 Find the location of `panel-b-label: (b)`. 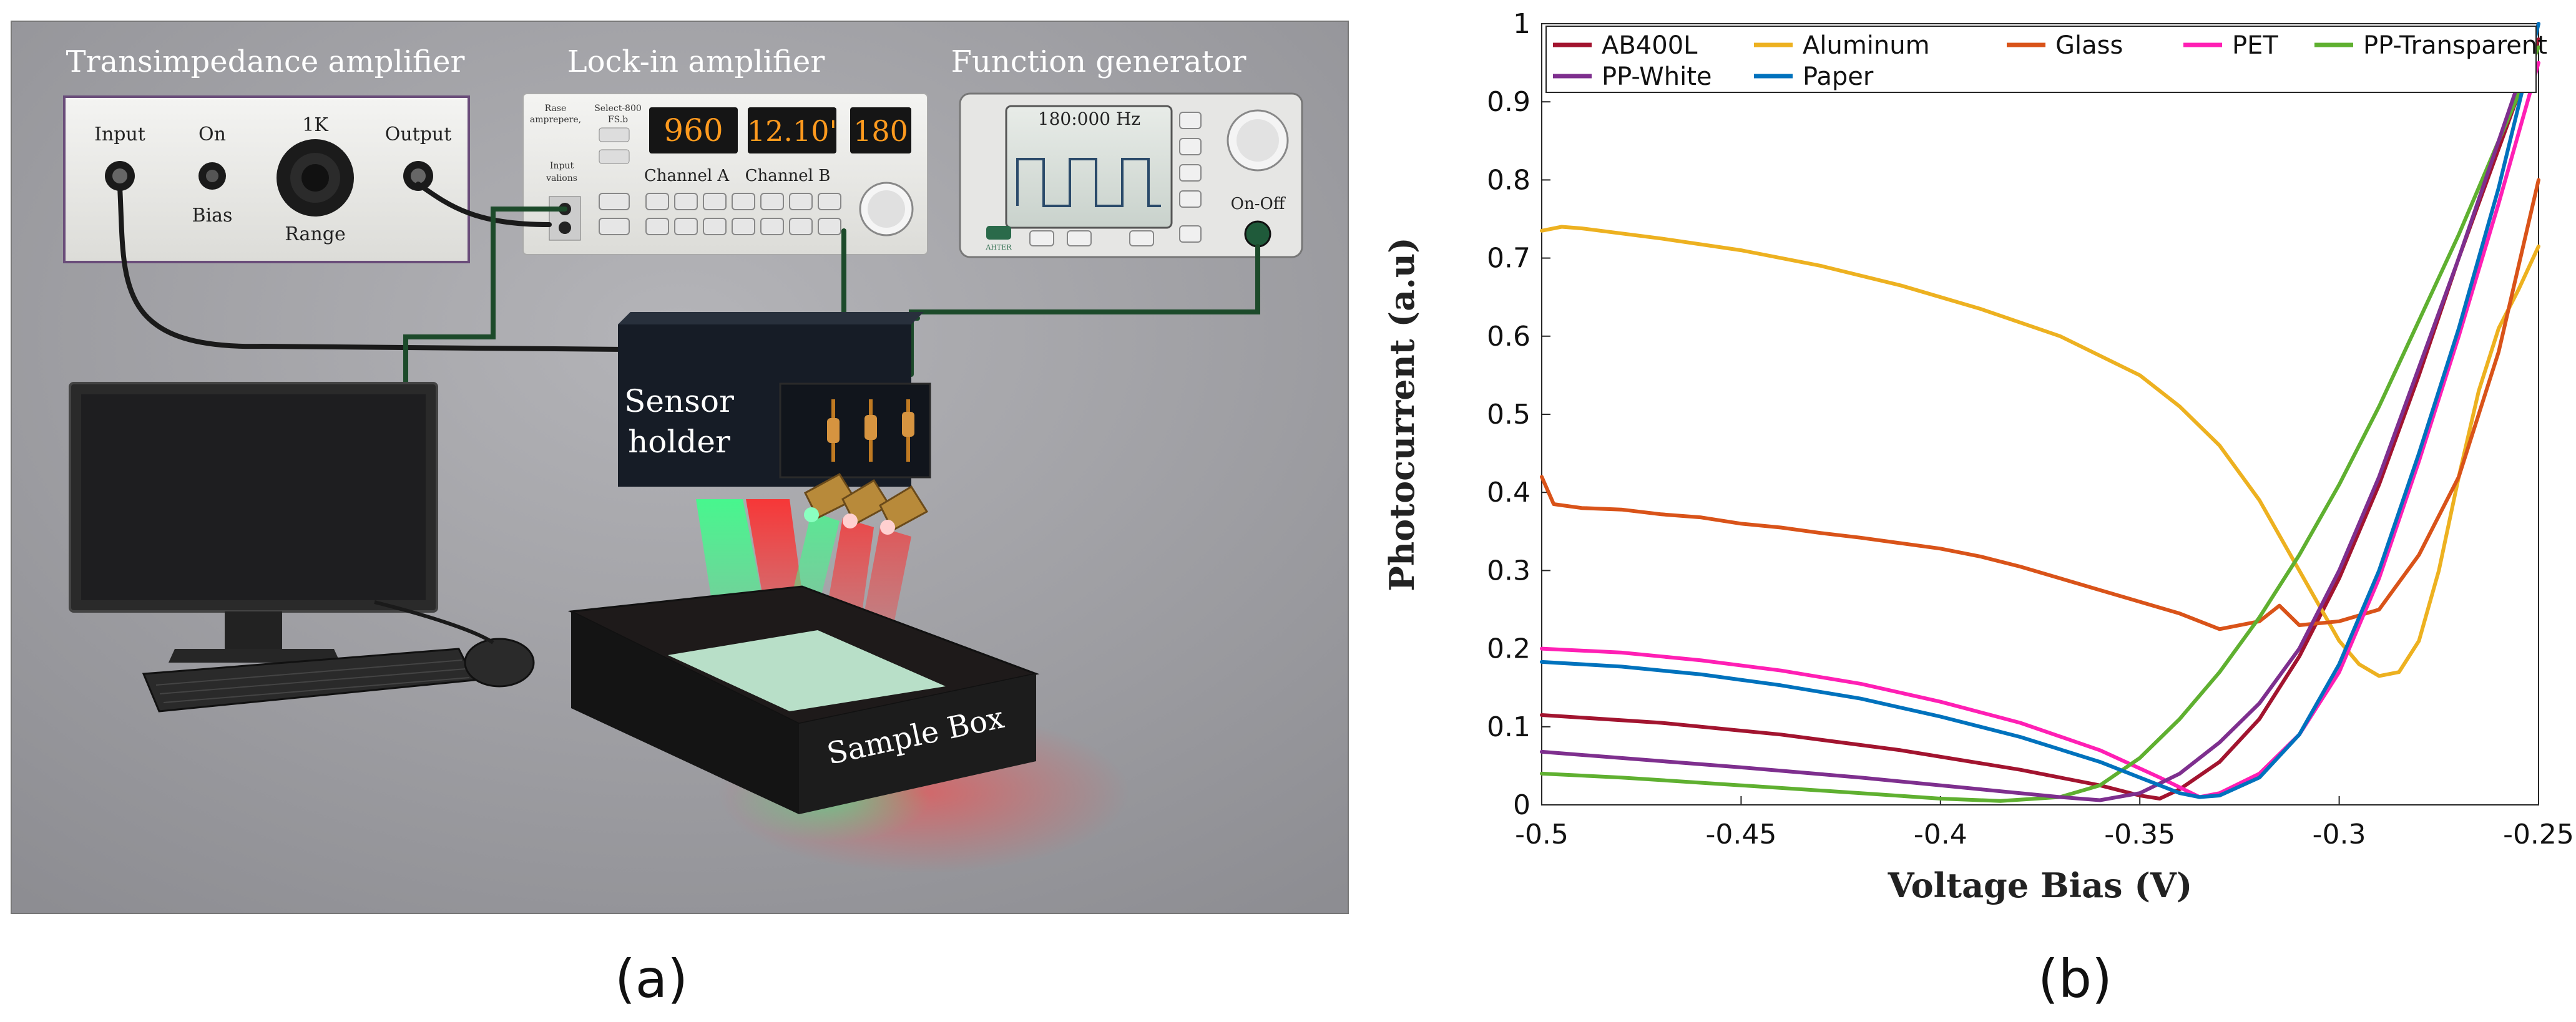

panel-b-label: (b) is located at coordinates (2075, 979).